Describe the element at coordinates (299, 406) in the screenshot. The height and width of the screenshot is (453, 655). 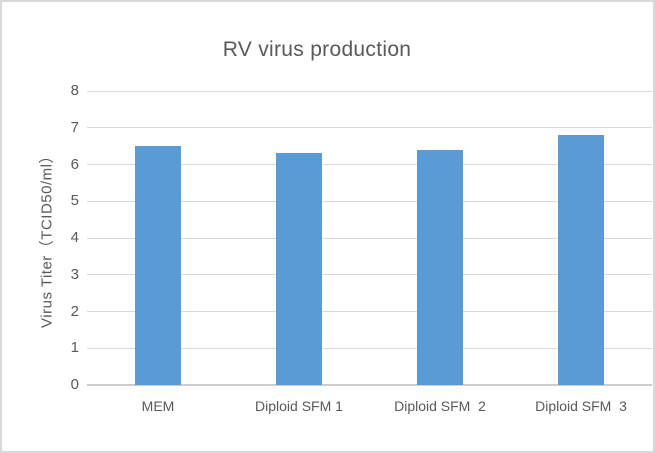
I see `x-category-label: Diploid SFM 1` at that location.